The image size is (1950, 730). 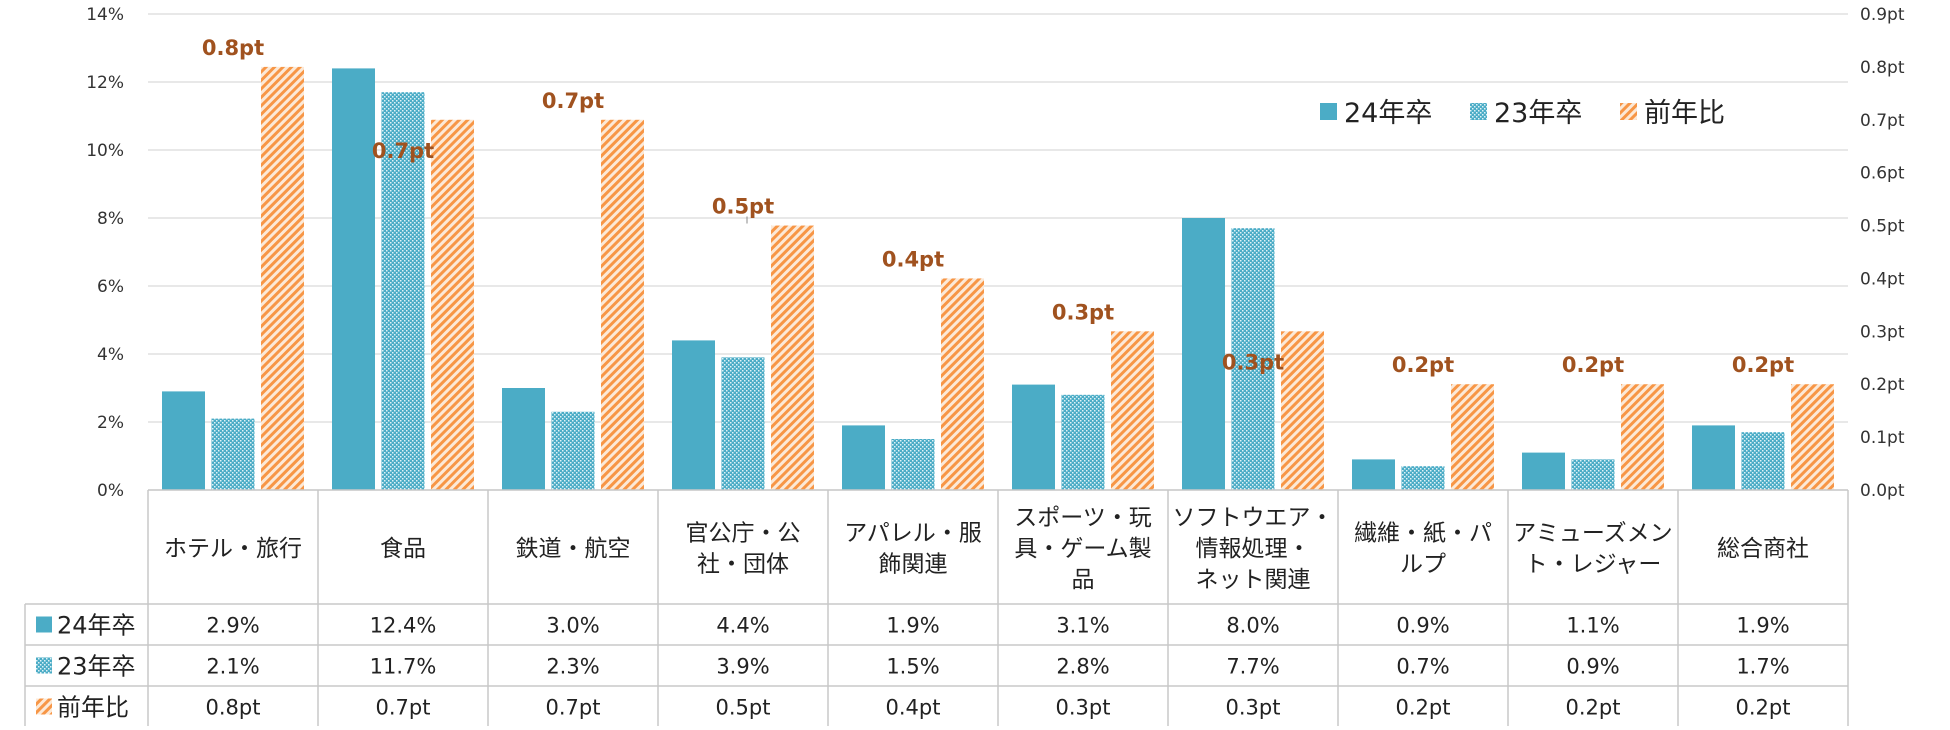 I want to click on data-label: 0.7pt, so click(x=403, y=151).